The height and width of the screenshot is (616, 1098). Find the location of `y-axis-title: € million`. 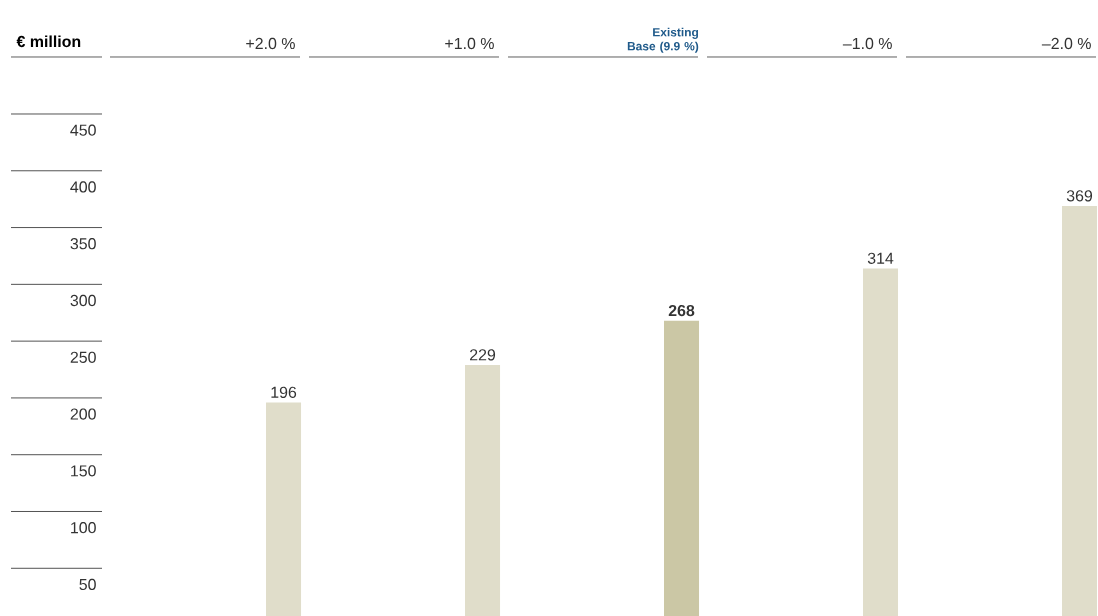

y-axis-title: € million is located at coordinates (48, 41).